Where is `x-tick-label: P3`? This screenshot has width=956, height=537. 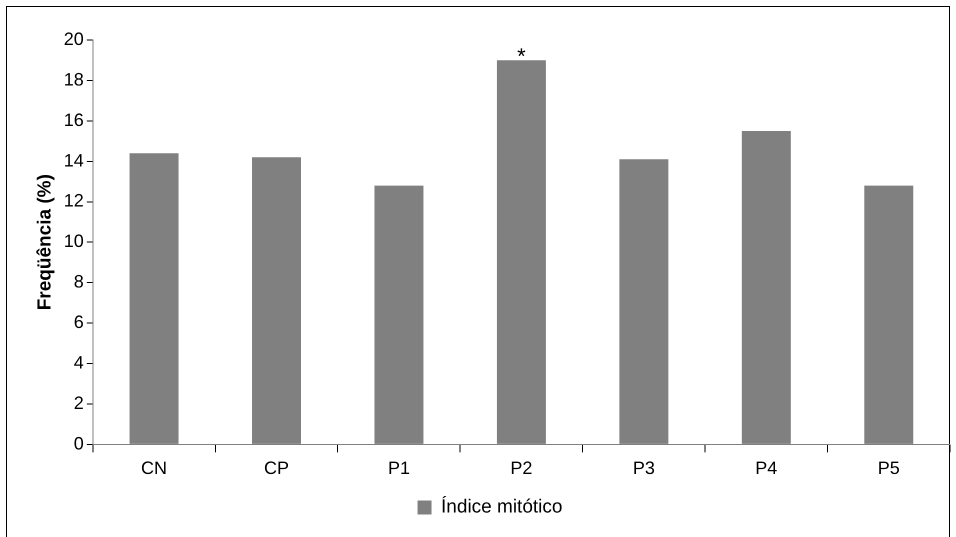 x-tick-label: P3 is located at coordinates (643, 468).